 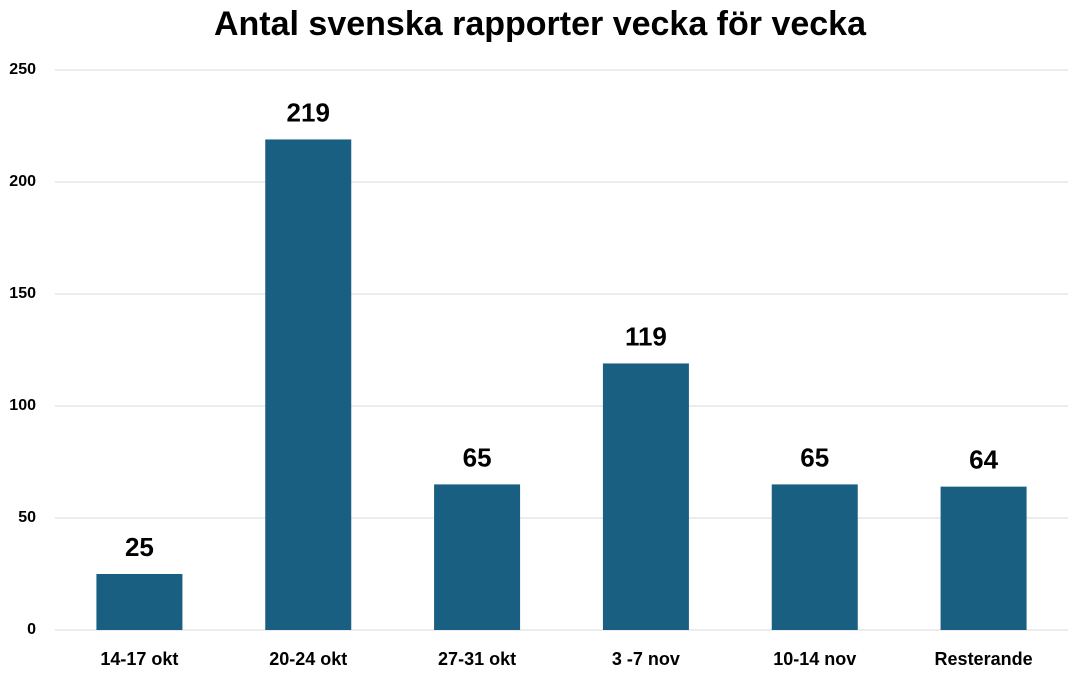 What do you see at coordinates (139, 659) in the screenshot?
I see `x-tick-label: 14-17 okt` at bounding box center [139, 659].